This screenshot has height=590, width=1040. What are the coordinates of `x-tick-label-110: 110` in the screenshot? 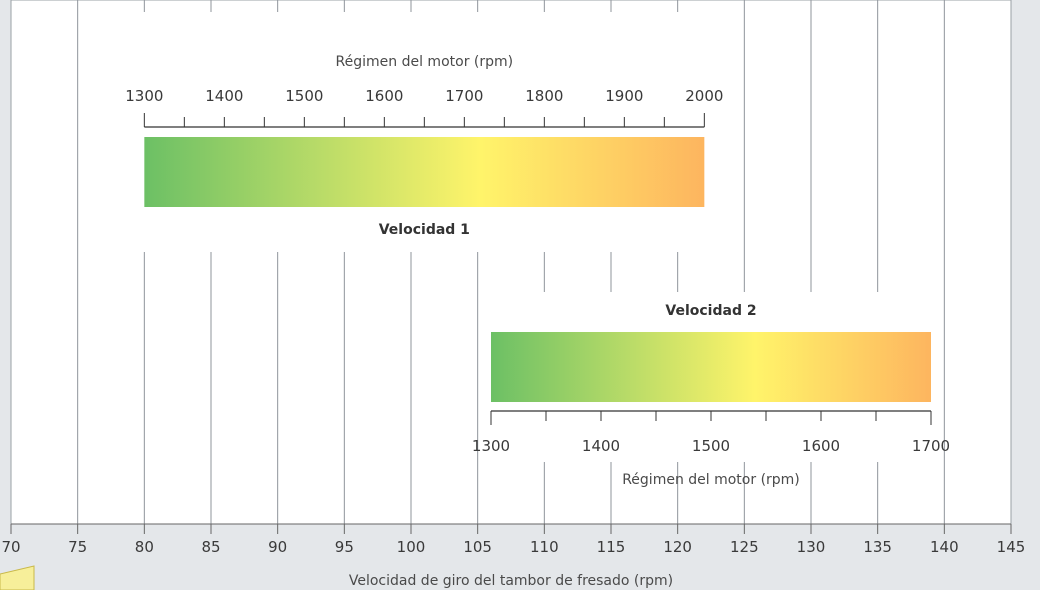 It's located at (544, 547).